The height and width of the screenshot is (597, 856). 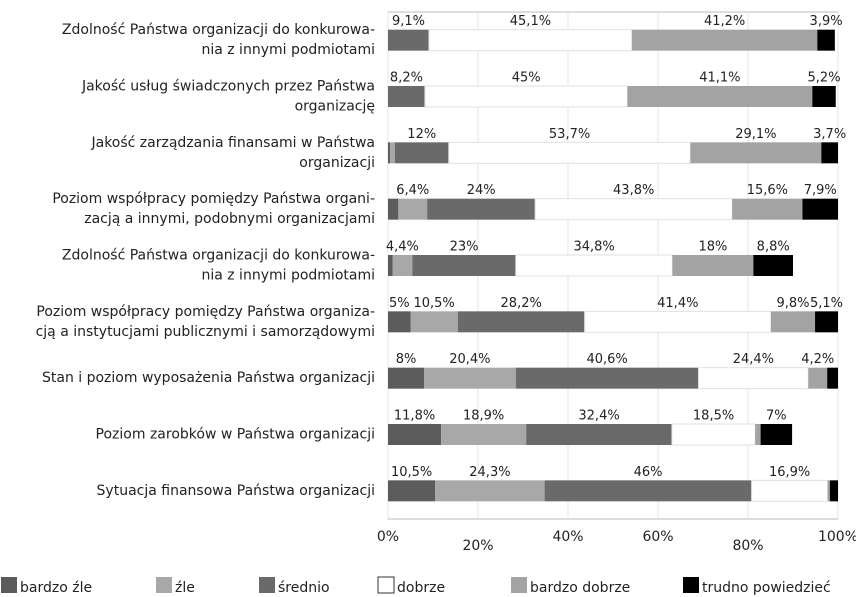 What do you see at coordinates (408, 21) in the screenshot?
I see `value-label: 9,1%` at bounding box center [408, 21].